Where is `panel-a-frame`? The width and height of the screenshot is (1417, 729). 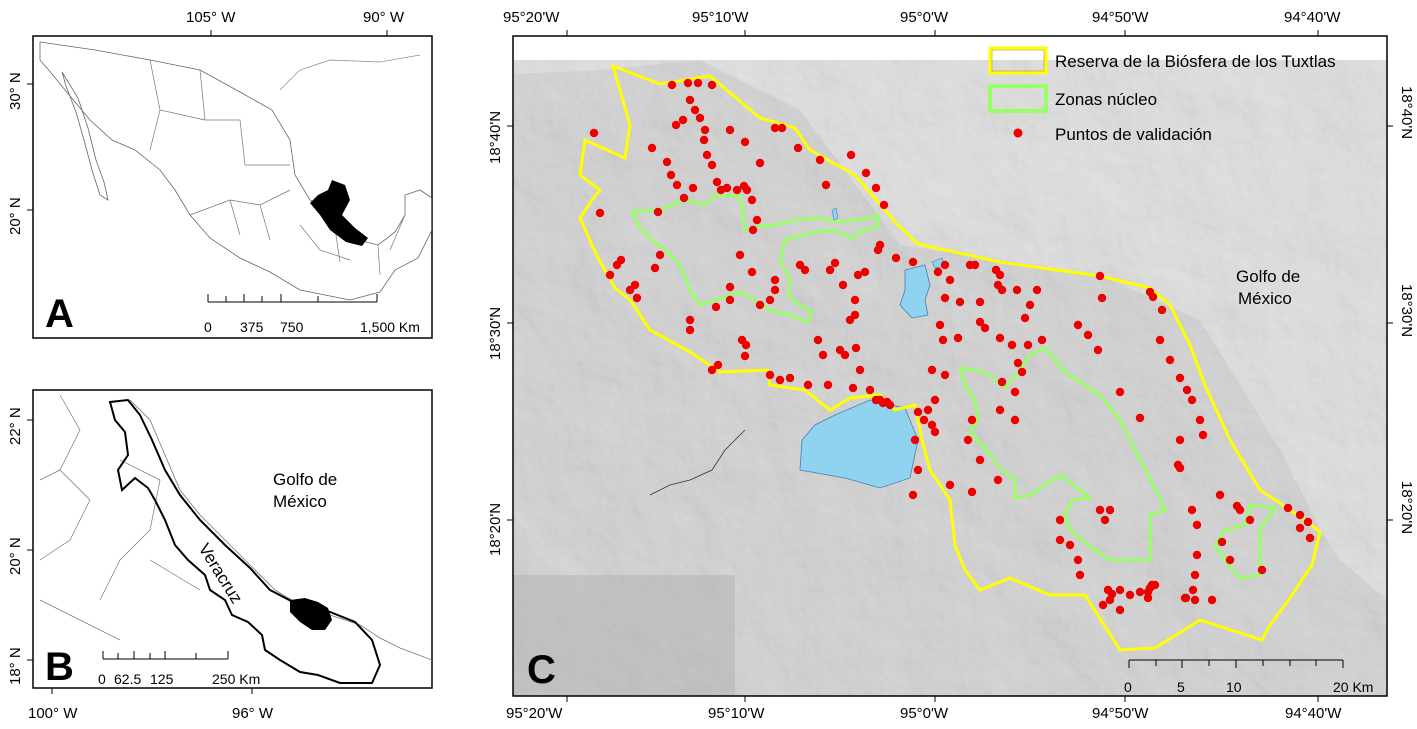
panel-a-frame is located at coordinates (232, 187).